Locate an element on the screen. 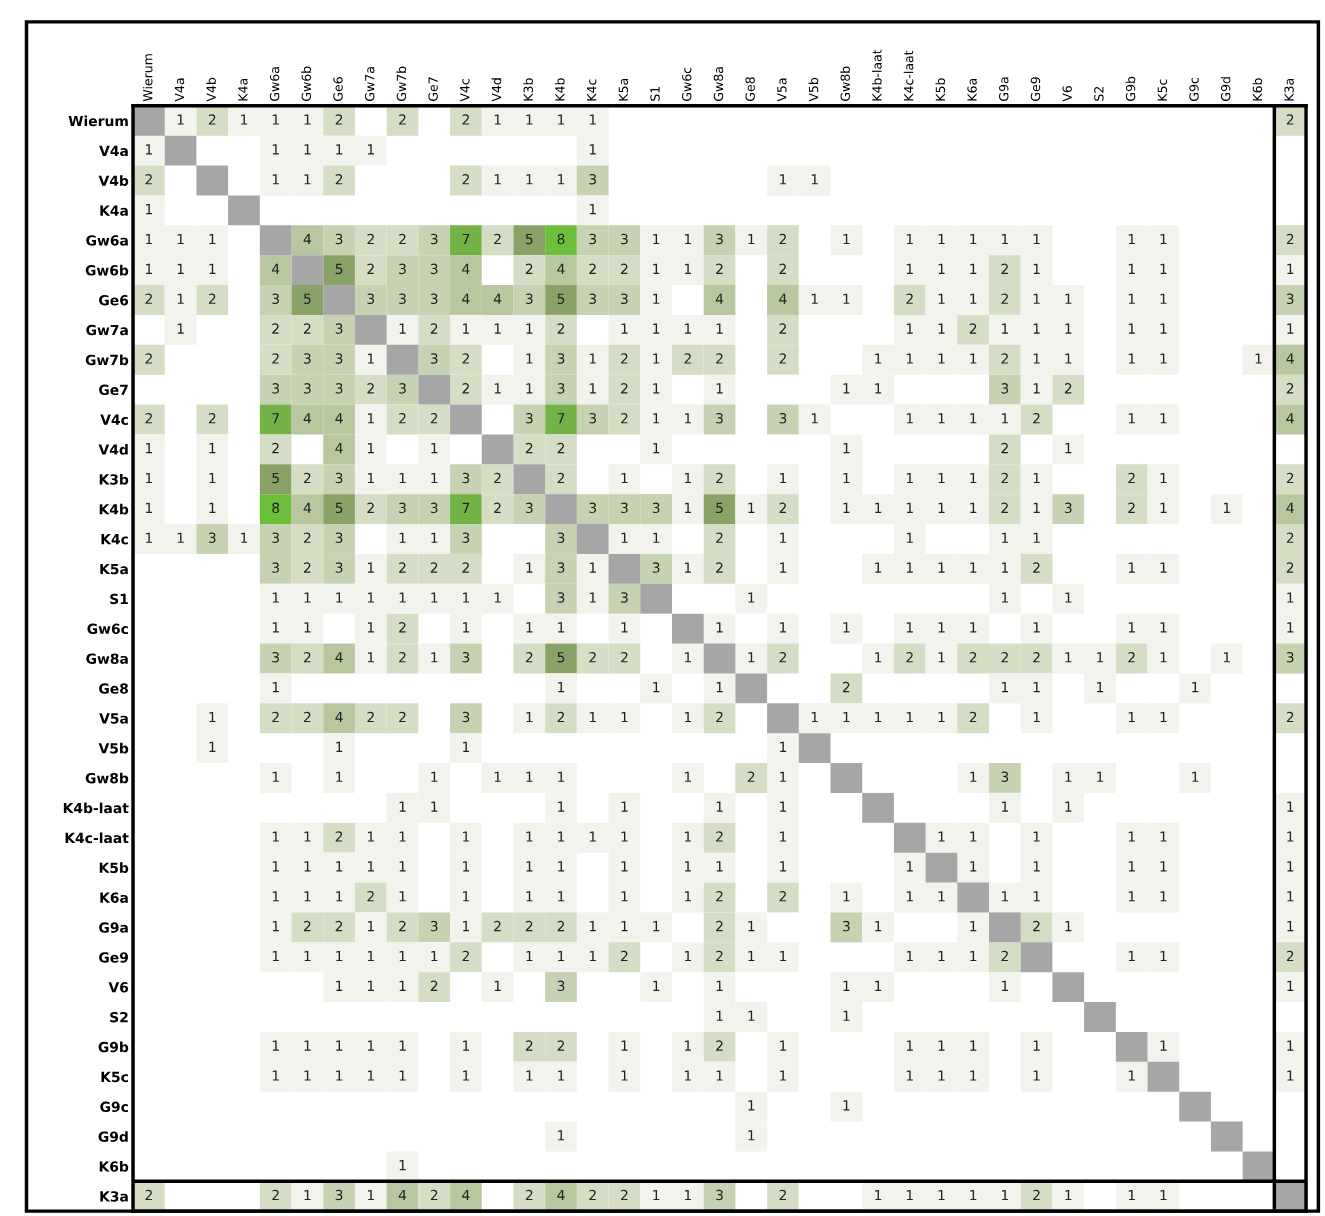 This screenshot has height=1216, width=1325. y-tick-label: Gw6a is located at coordinates (107, 240).